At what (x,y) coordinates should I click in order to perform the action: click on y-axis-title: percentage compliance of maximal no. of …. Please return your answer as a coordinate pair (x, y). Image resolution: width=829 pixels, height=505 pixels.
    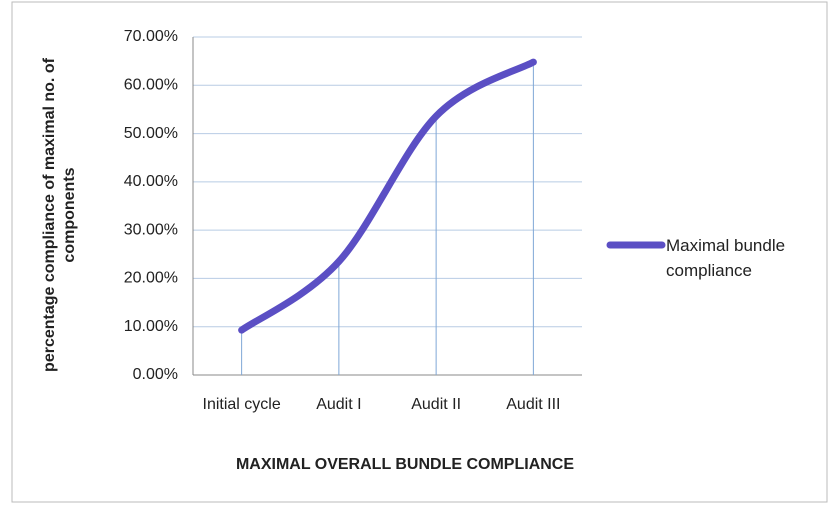
    Looking at the image, I should click on (59, 215).